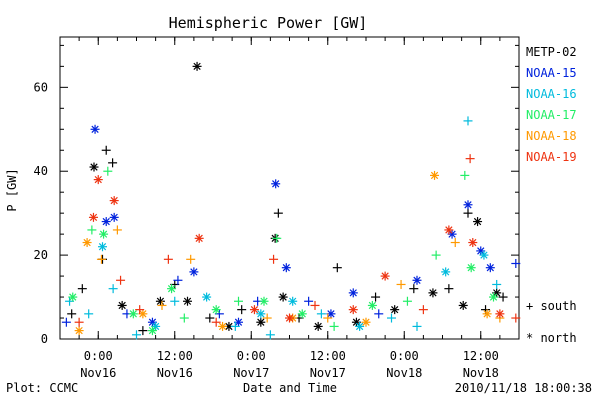 This screenshot has height=400, width=600. Describe the element at coordinates (41, 87) in the screenshot. I see `y-tick-label: 60` at that location.